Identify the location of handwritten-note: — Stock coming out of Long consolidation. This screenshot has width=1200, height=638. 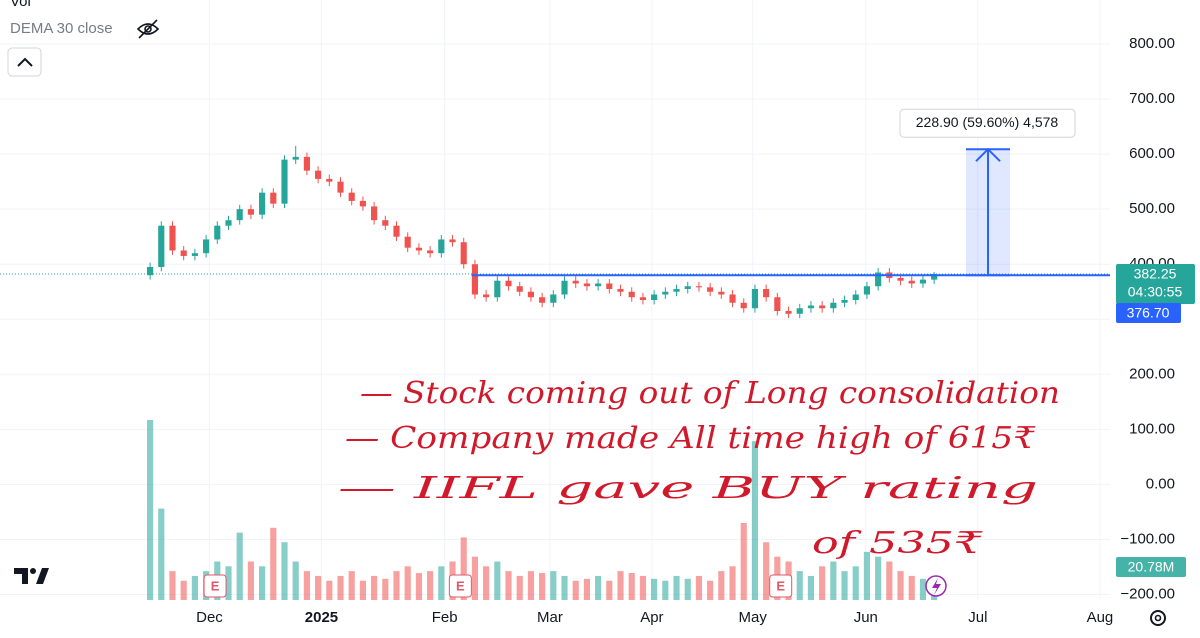
(710, 393).